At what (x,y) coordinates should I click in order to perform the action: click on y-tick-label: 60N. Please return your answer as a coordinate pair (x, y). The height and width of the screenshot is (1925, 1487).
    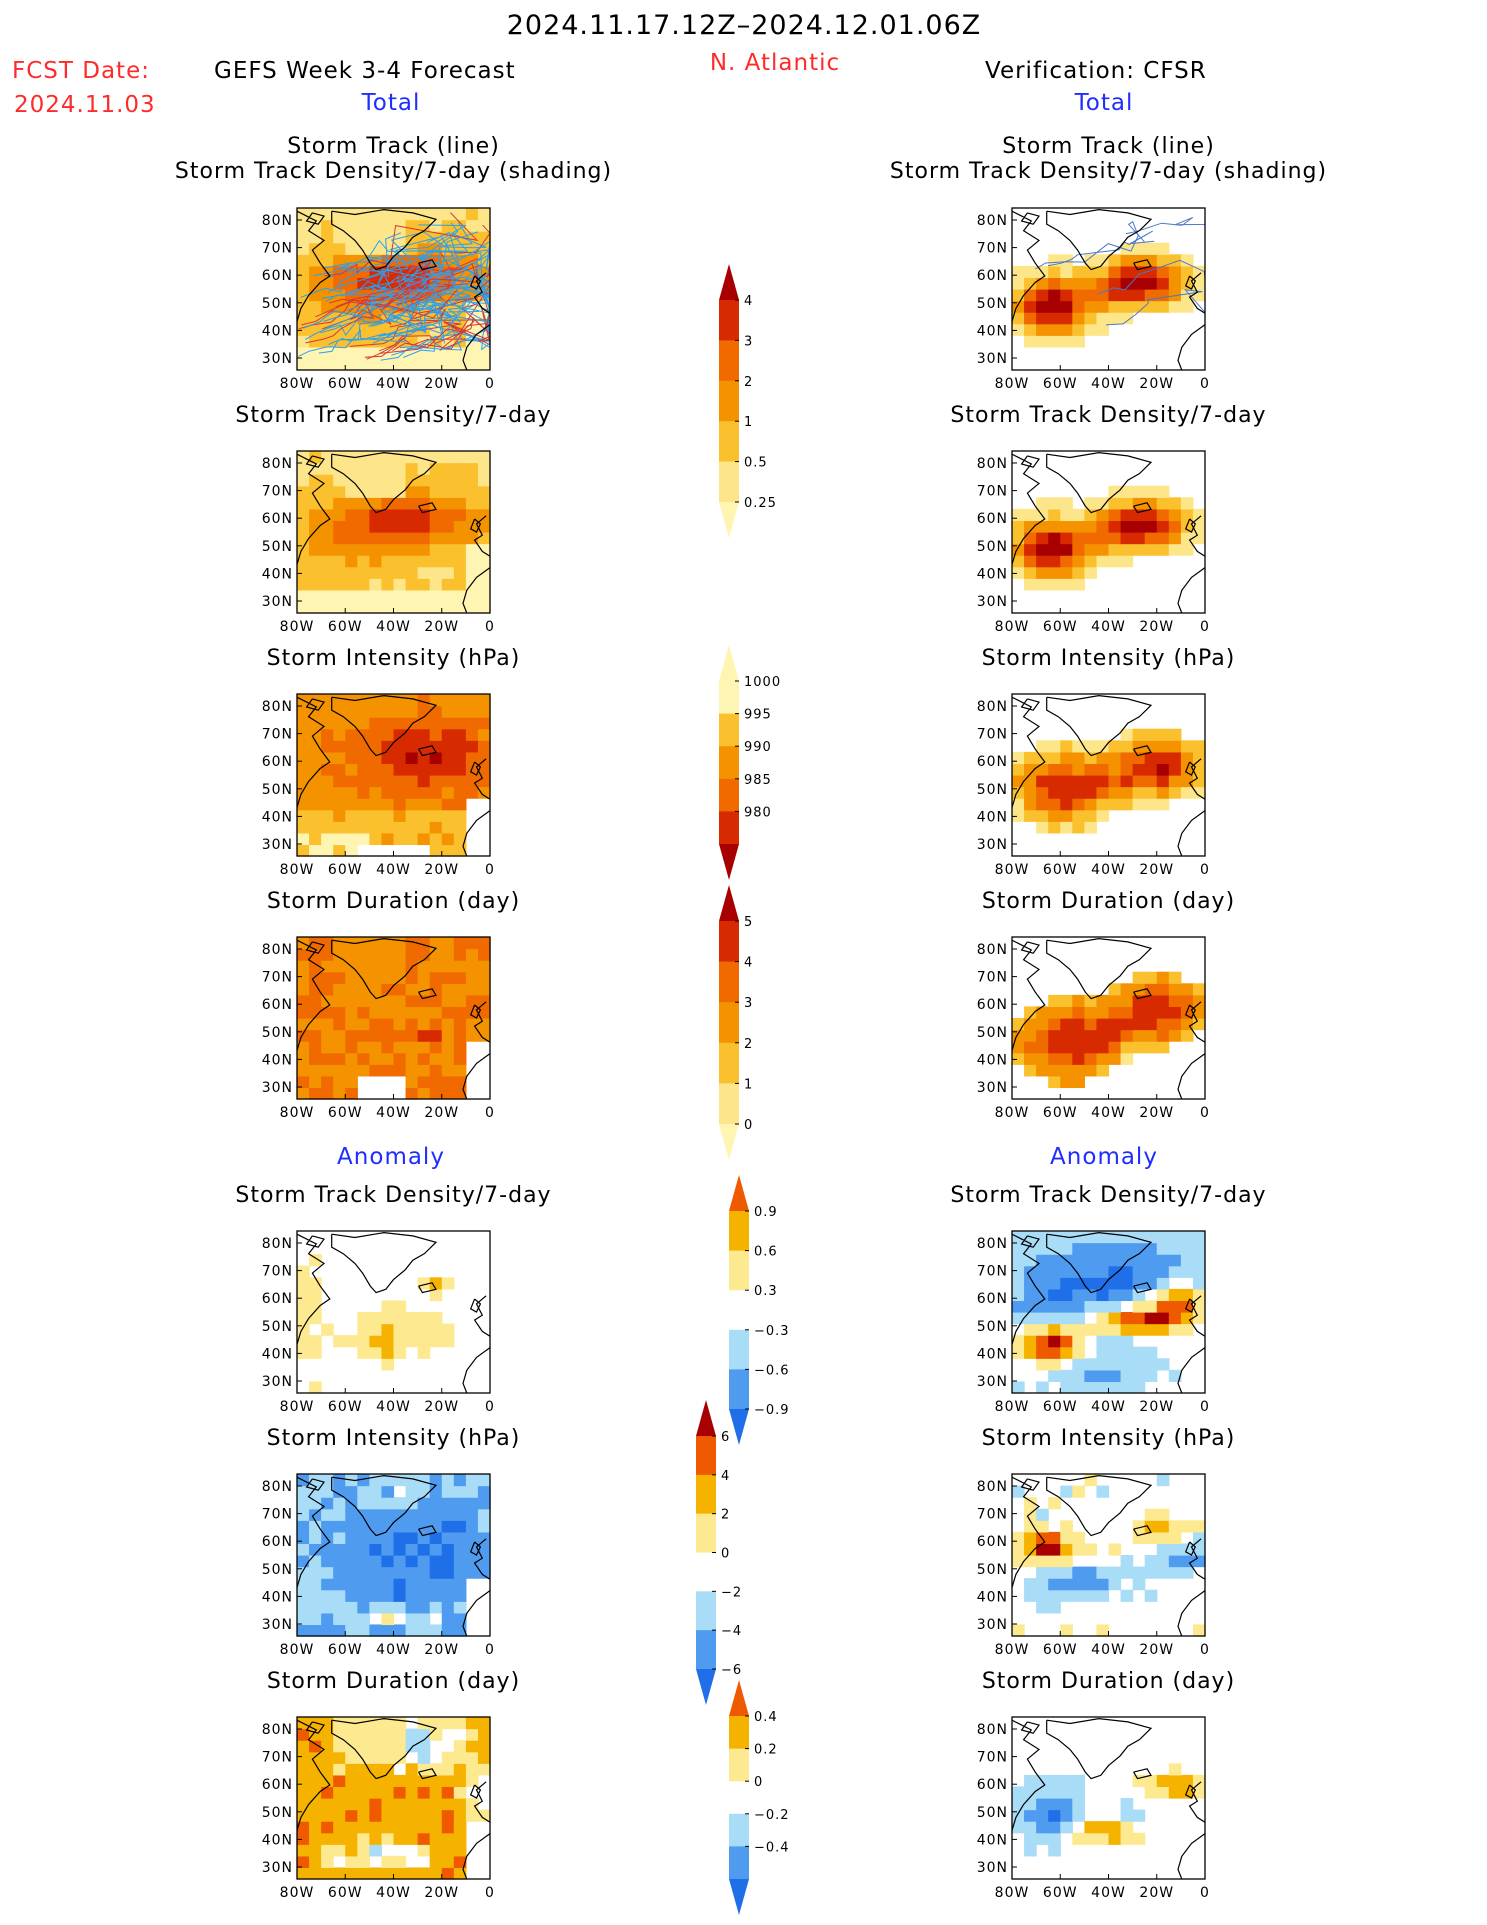
    Looking at the image, I should click on (277, 1005).